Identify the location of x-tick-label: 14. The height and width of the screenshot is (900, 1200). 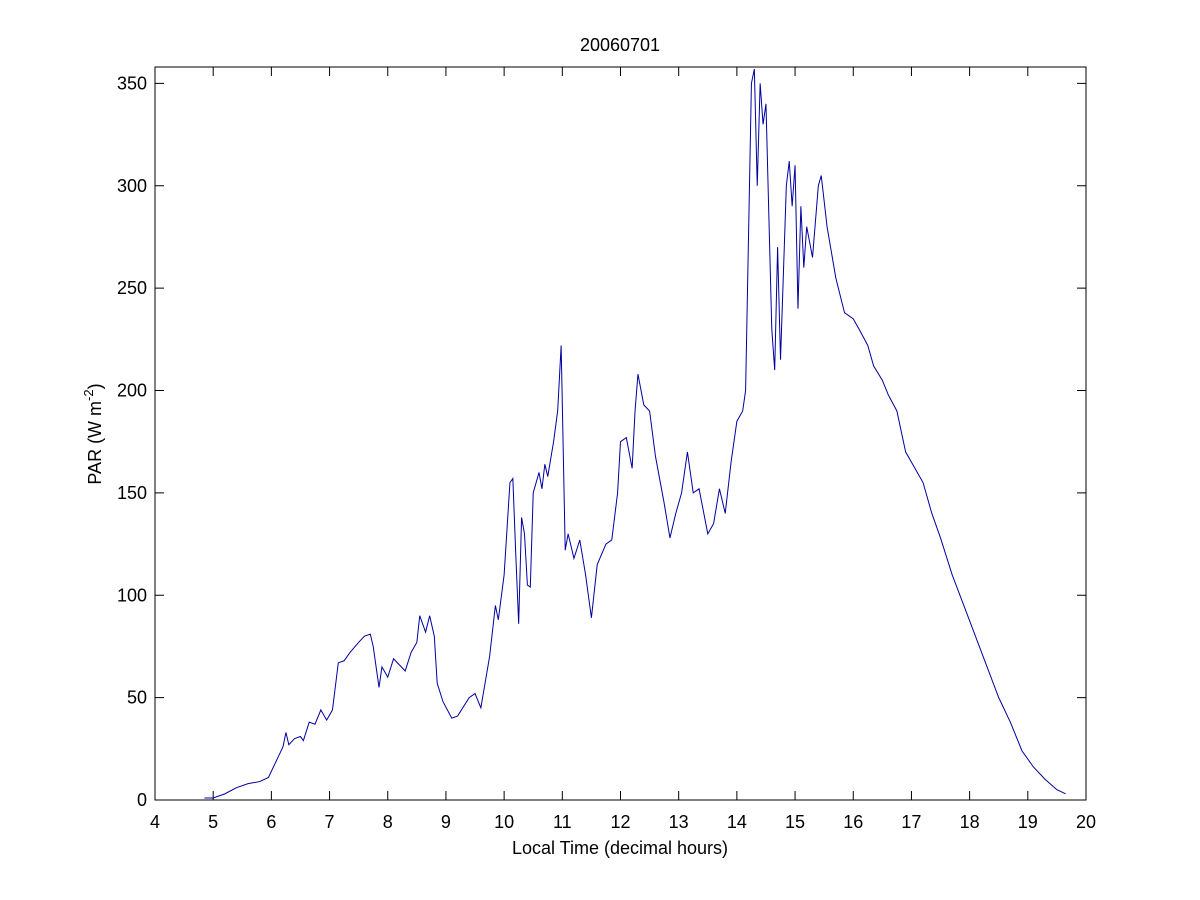
(737, 822).